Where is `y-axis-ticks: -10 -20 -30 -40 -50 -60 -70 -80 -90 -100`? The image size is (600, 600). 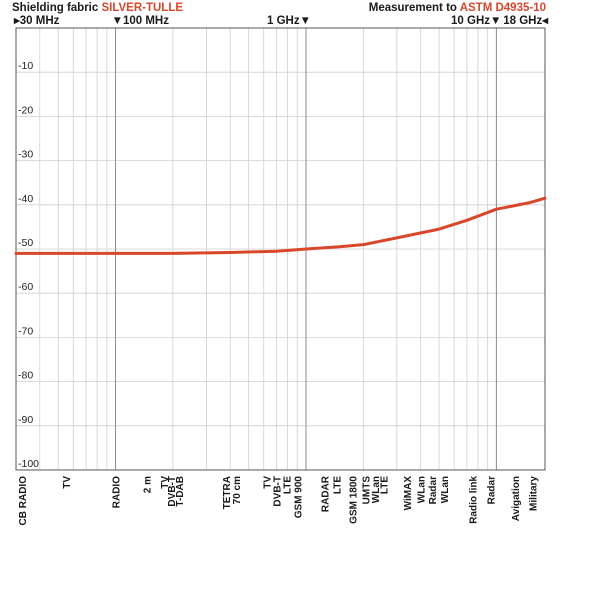
y-axis-ticks: -10 -20 -30 -40 -50 -60 -70 -80 -90 -100 is located at coordinates (28, 265).